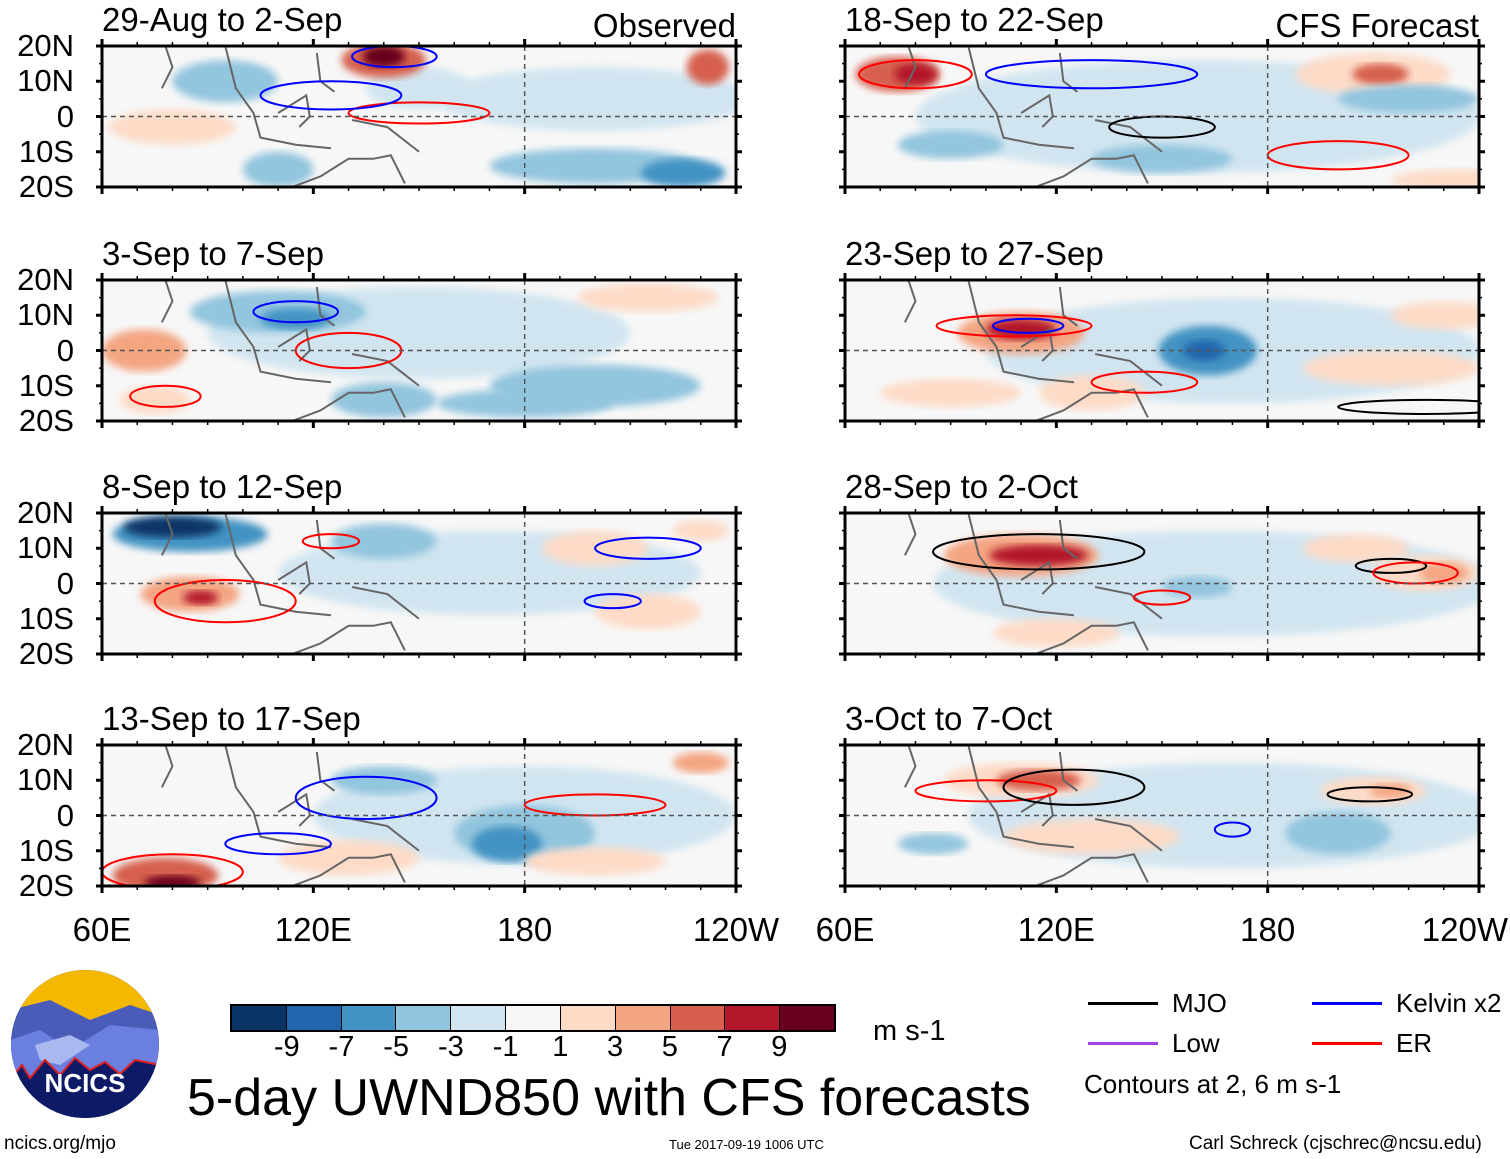  Describe the element at coordinates (231, 718) in the screenshot. I see `panel-title: 13-Sep to 17-Sep` at that location.